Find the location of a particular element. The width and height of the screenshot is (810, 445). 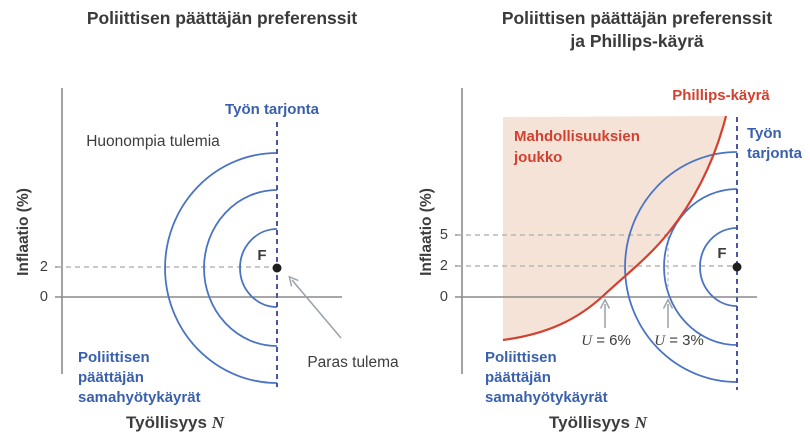

right-x-axis-label-var: N is located at coordinates (640, 422).